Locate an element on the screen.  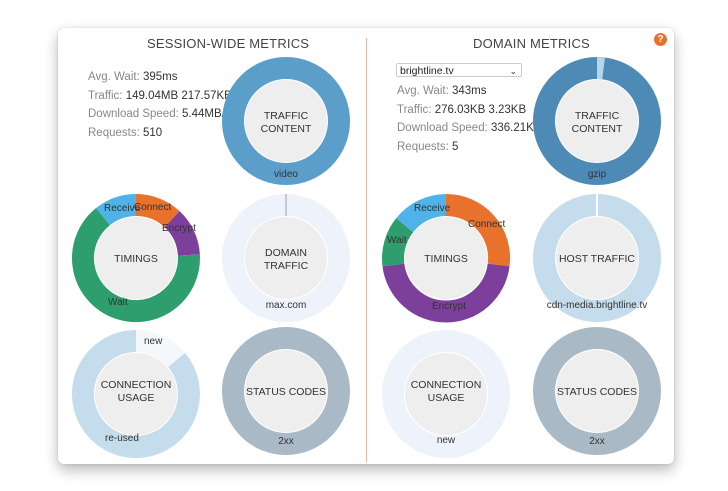
session-domain-traffic-chart: DOMAIN TRAFFIC max.com is located at coordinates (286, 258).